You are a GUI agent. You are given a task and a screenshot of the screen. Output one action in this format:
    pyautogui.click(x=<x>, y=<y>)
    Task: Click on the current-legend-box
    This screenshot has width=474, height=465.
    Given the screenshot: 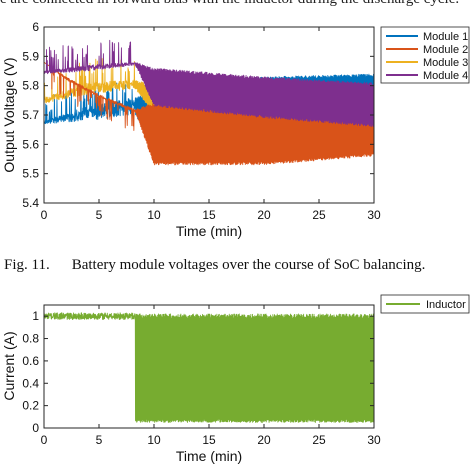 What is the action you would take?
    pyautogui.click(x=425, y=304)
    